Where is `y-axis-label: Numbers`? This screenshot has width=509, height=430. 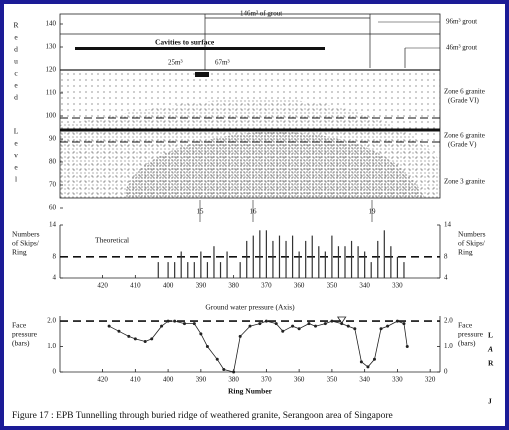
y-axis-label: Numbers is located at coordinates (26, 234).